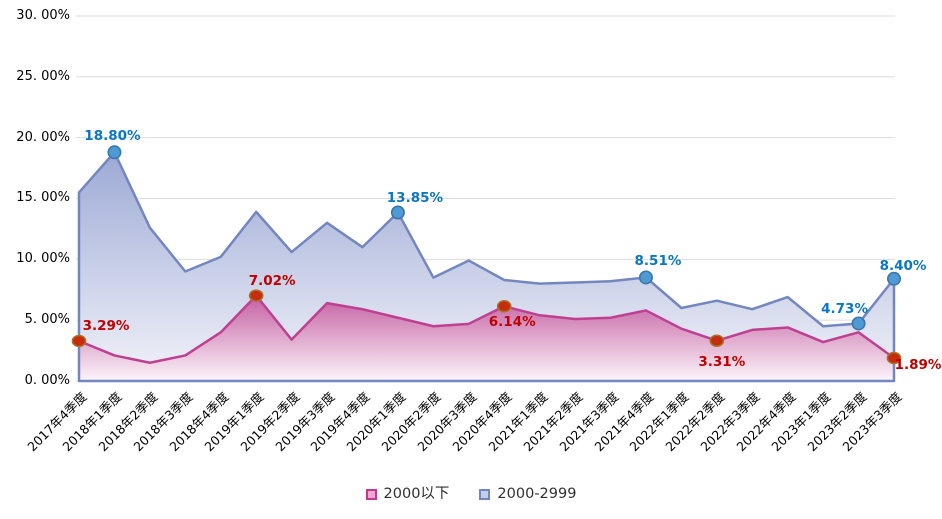  I want to click on data-point-label: 8.40%, so click(903, 265).